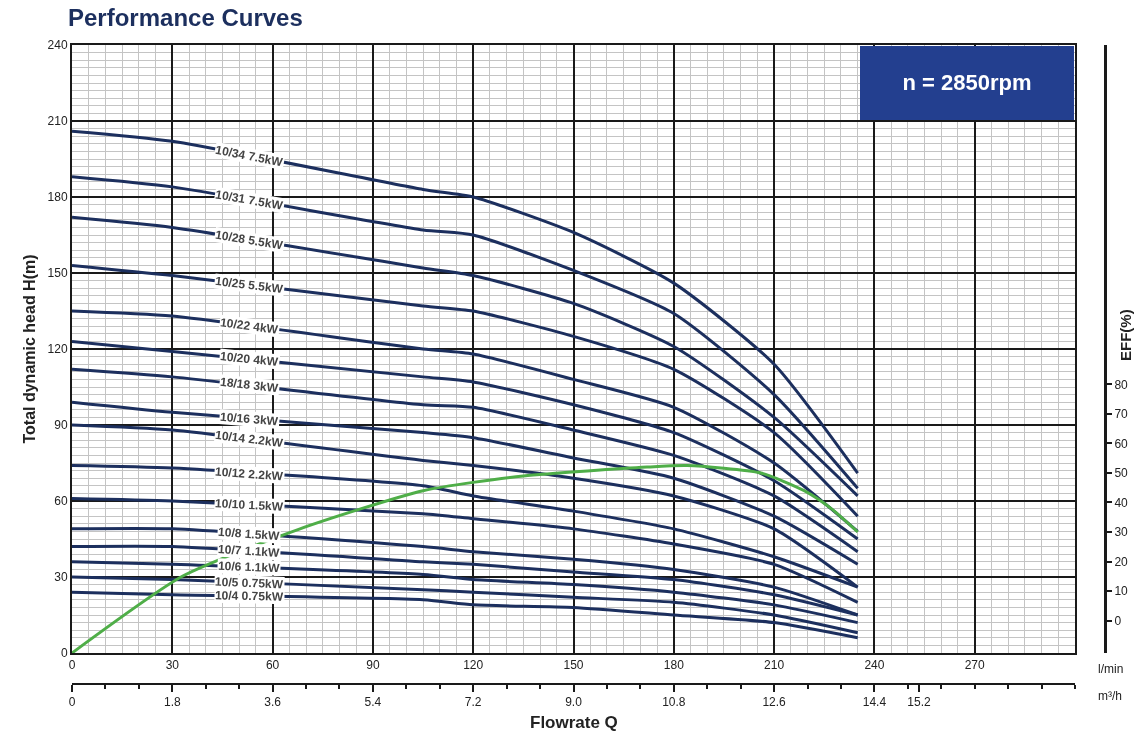 The height and width of the screenshot is (740, 1140). I want to click on x-tick-label: 120, so click(473, 665).